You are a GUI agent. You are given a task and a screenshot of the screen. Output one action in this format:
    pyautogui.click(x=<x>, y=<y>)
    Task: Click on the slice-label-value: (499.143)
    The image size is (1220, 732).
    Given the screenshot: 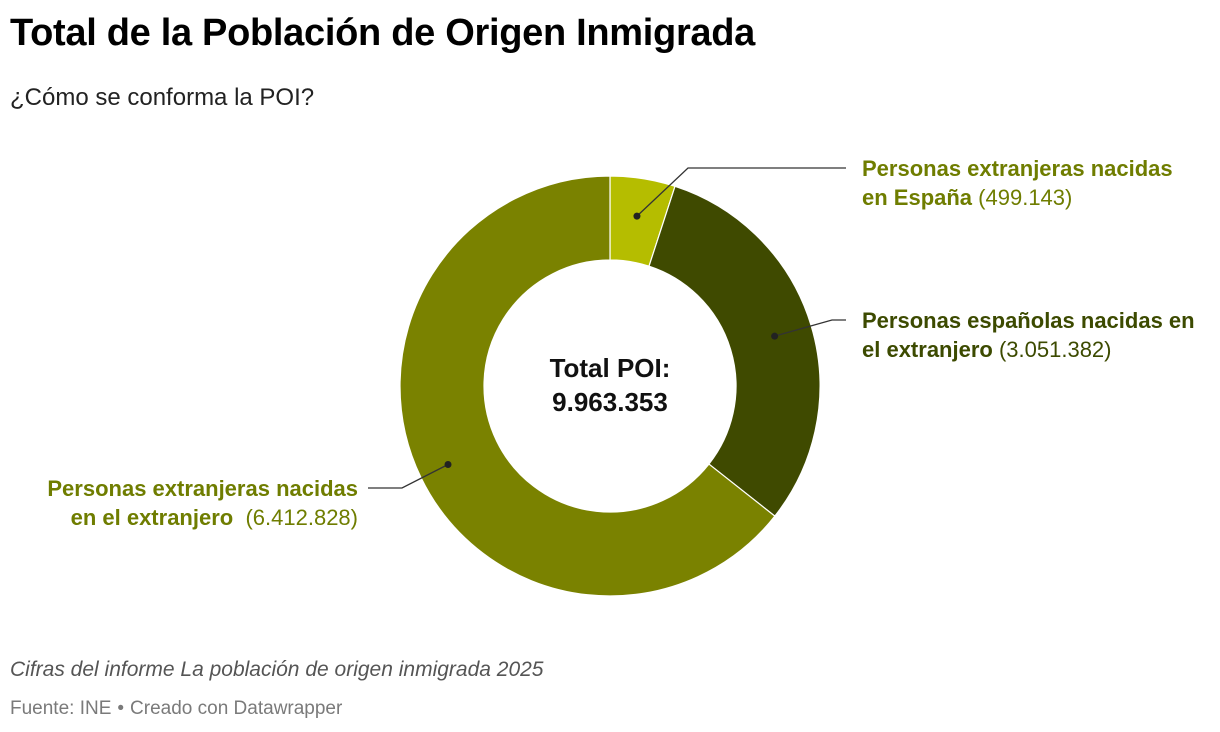 What is the action you would take?
    pyautogui.click(x=1025, y=197)
    